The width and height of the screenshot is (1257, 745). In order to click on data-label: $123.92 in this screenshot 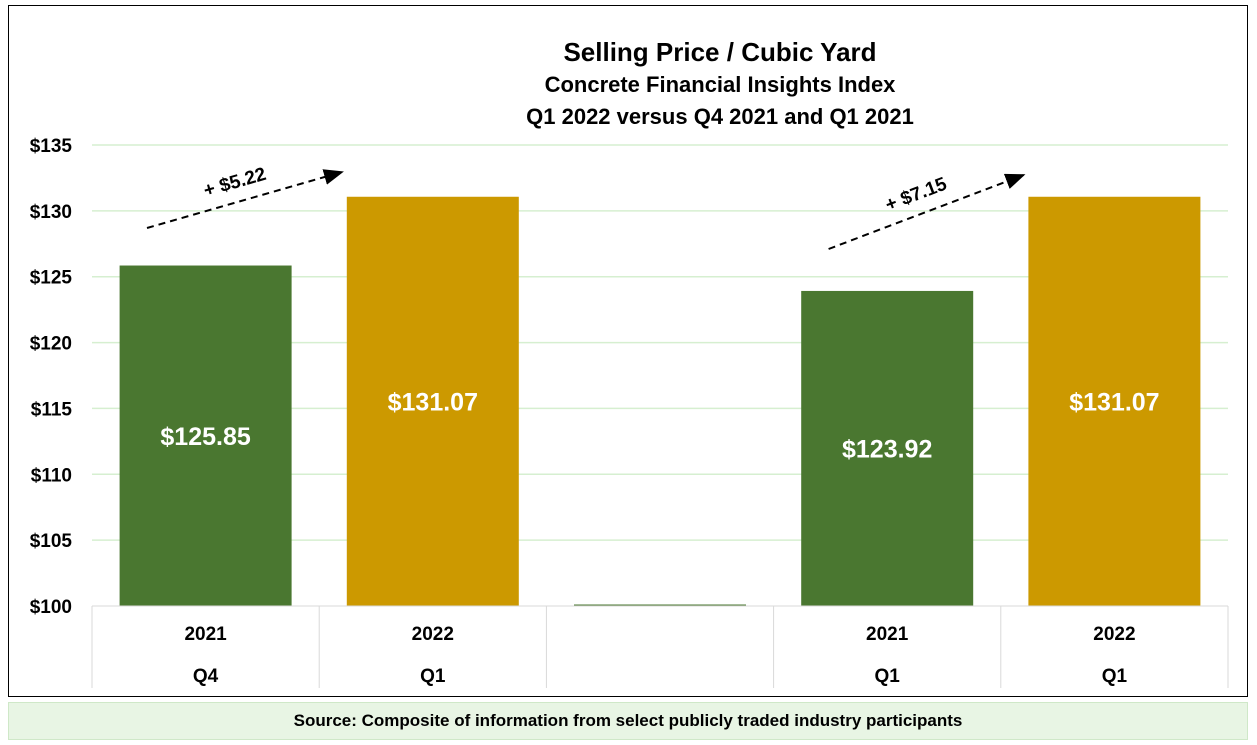, I will do `click(887, 449)`.